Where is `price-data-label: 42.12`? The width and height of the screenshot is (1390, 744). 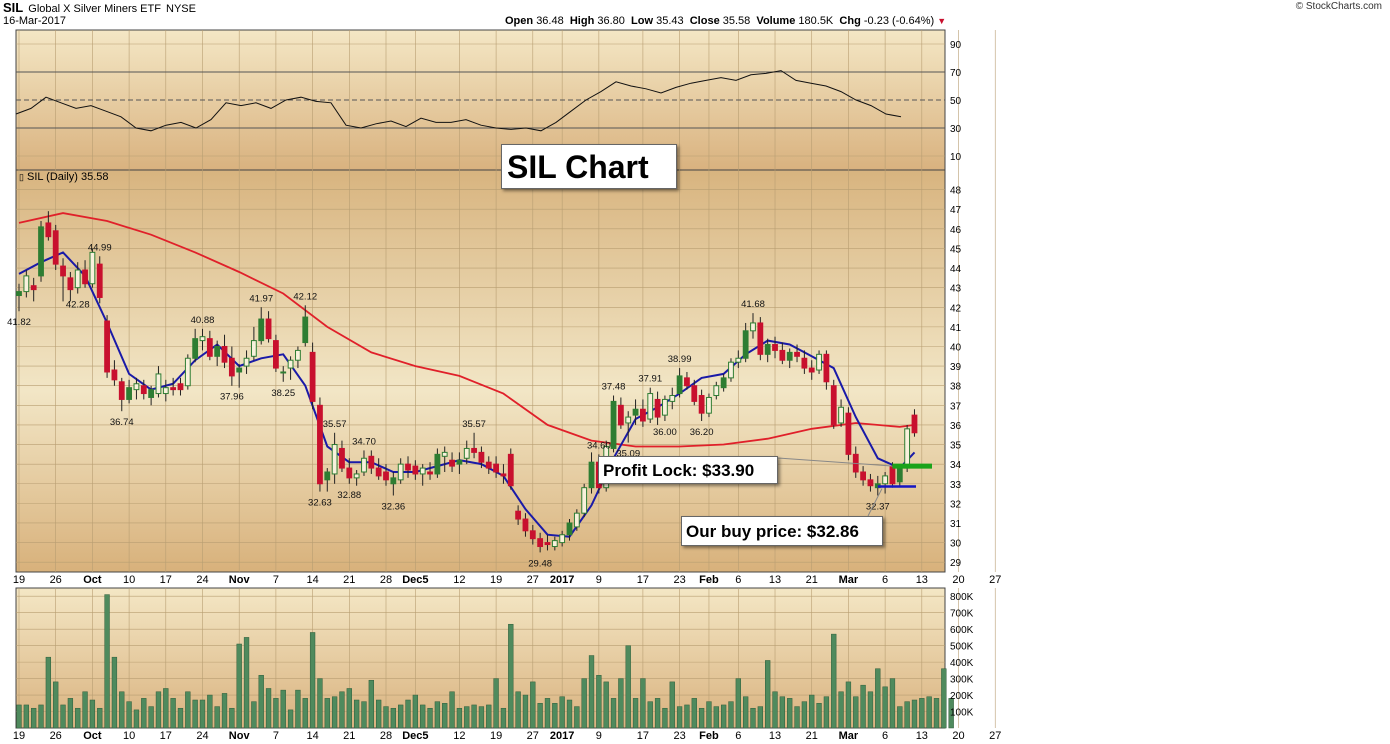 price-data-label: 42.12 is located at coordinates (305, 296).